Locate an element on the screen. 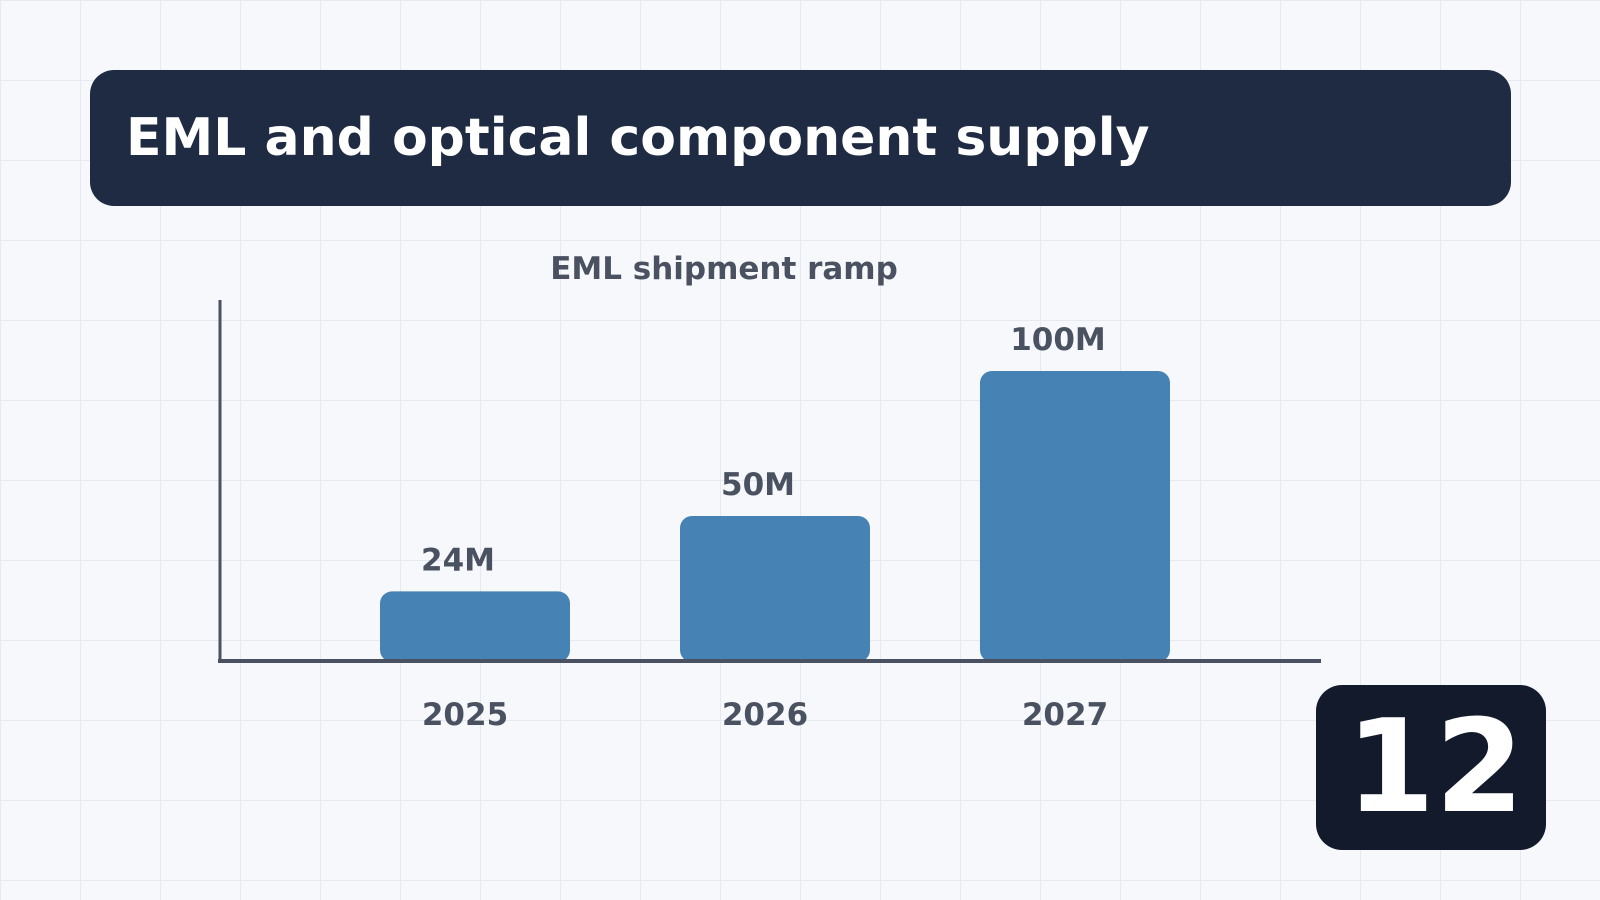 Image resolution: width=1600 pixels, height=900 pixels. x-tick-label-2025: 2025 is located at coordinates (465, 715).